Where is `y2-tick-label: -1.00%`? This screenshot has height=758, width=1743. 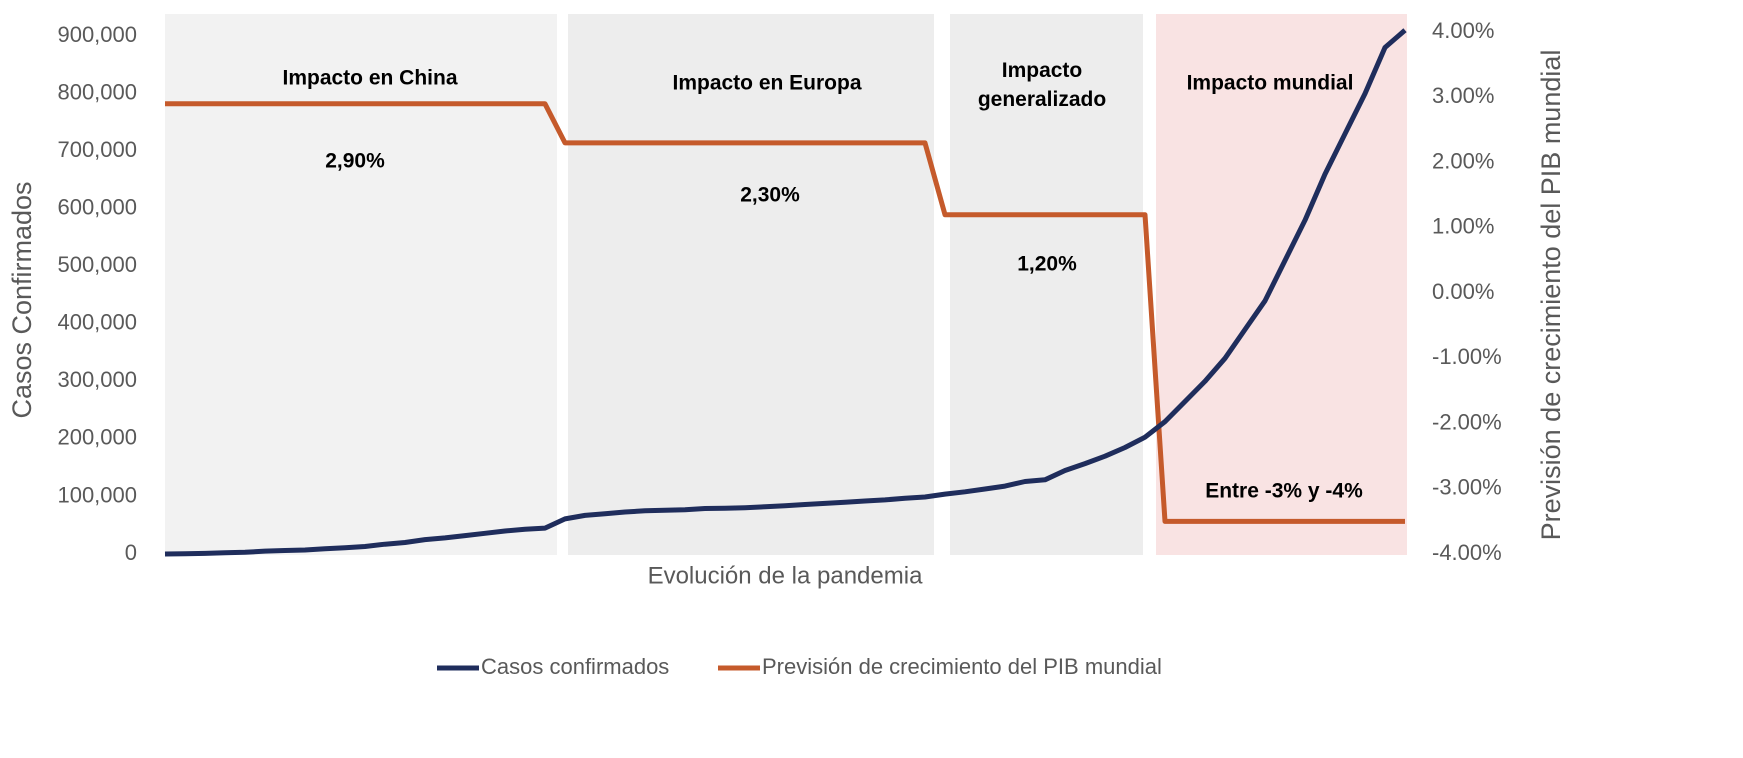
y2-tick-label: -1.00% is located at coordinates (1467, 356).